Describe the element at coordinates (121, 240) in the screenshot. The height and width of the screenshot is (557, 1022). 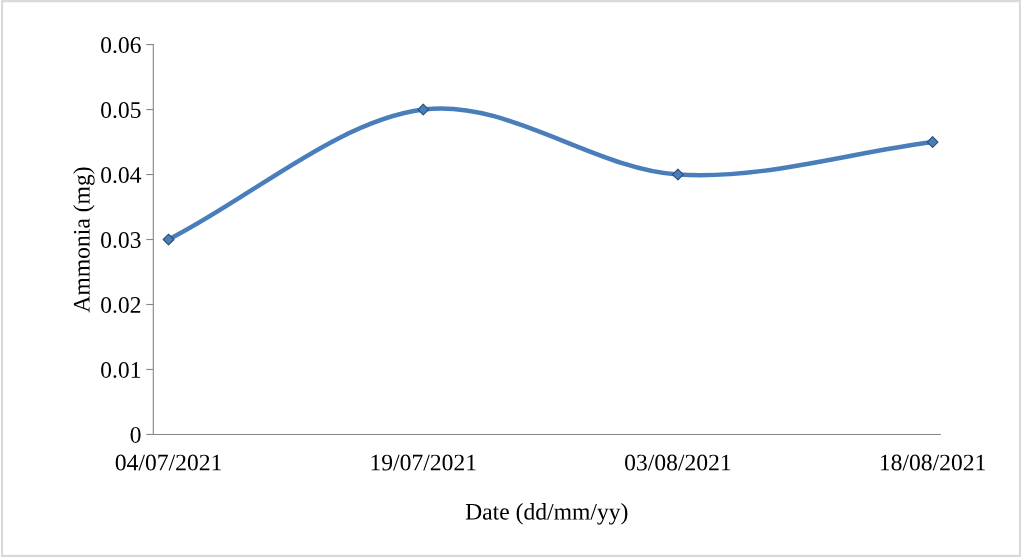
I see `y-tick-label: 0.03` at that location.